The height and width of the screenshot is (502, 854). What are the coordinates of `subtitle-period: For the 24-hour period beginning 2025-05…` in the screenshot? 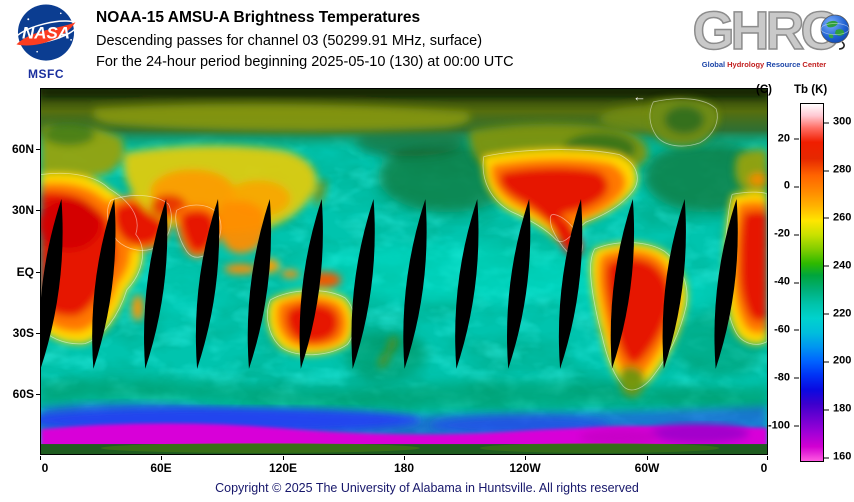 It's located at (305, 62).